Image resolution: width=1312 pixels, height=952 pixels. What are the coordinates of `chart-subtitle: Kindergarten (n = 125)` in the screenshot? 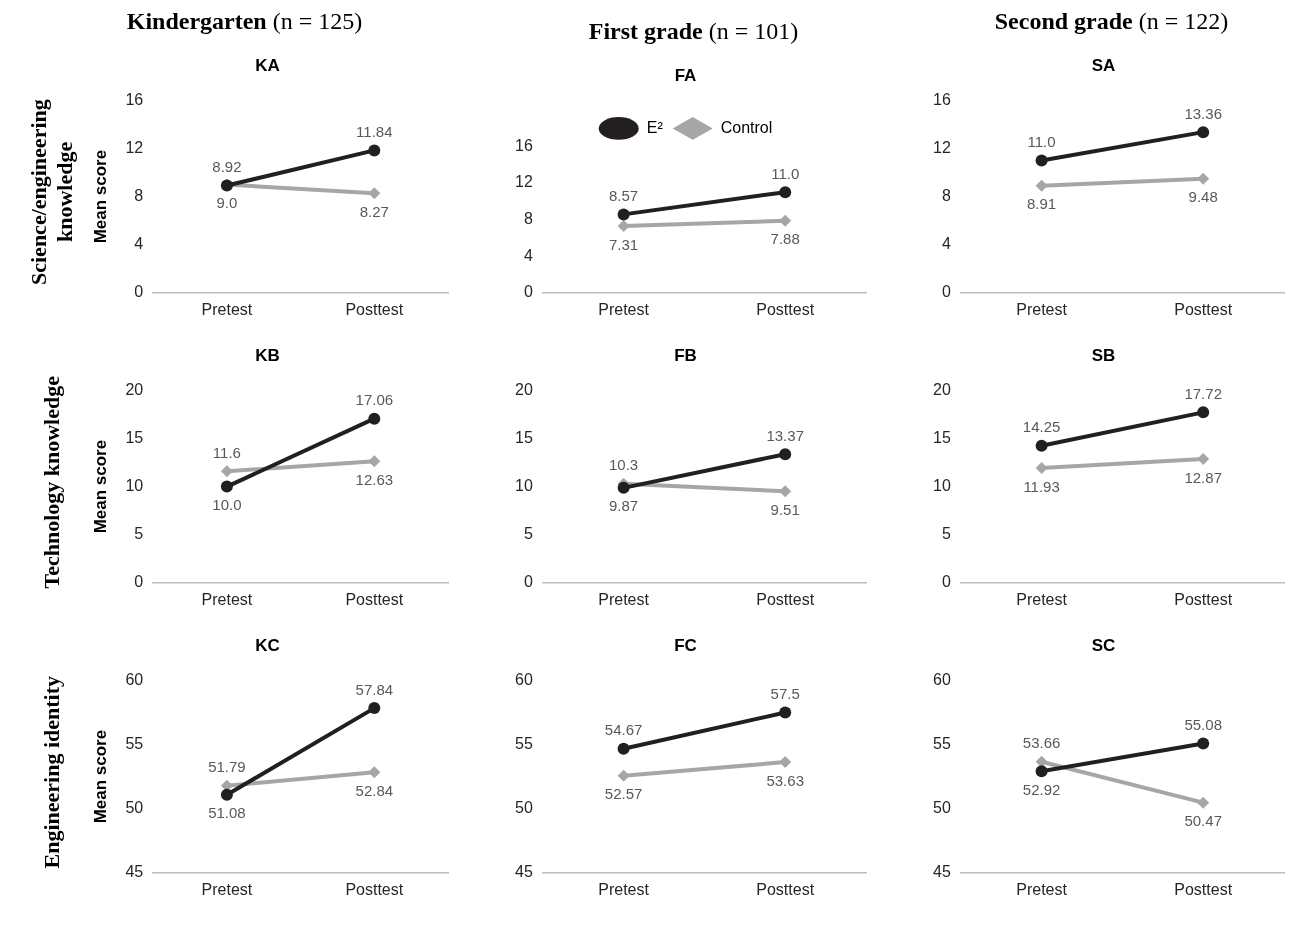 It's located at (244, 21).